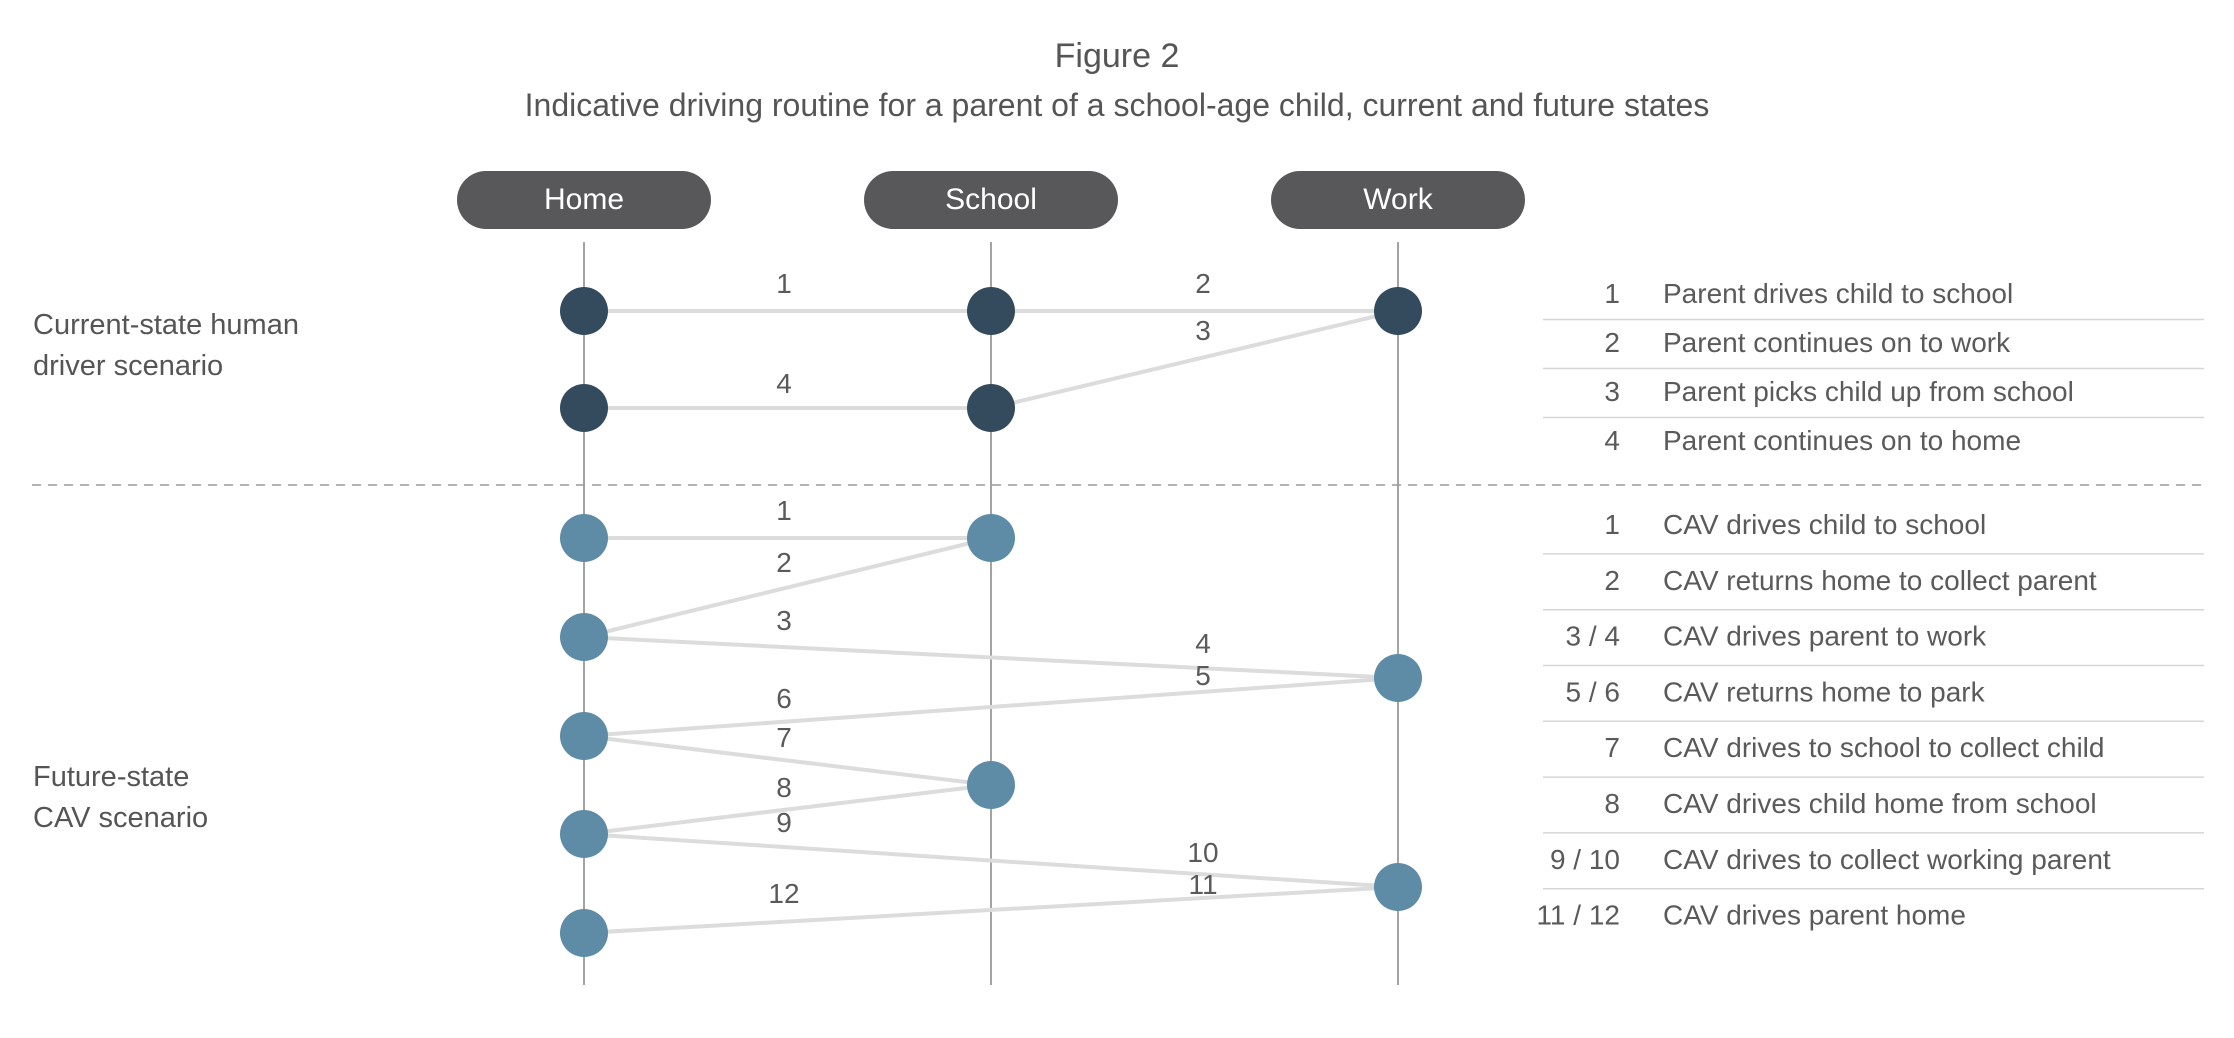 This screenshot has height=1038, width=2234. What do you see at coordinates (1612, 803) in the screenshot?
I see `future-legend-number: 8` at bounding box center [1612, 803].